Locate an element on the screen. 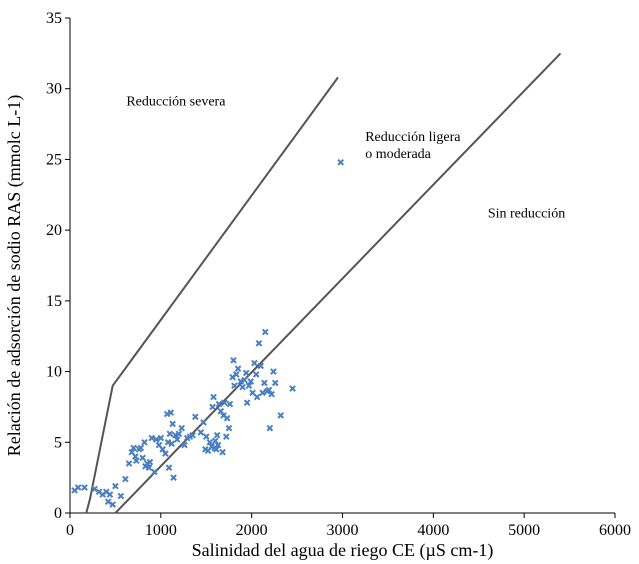 This screenshot has width=639, height=564. region-label-line: Reducción ligera is located at coordinates (413, 137).